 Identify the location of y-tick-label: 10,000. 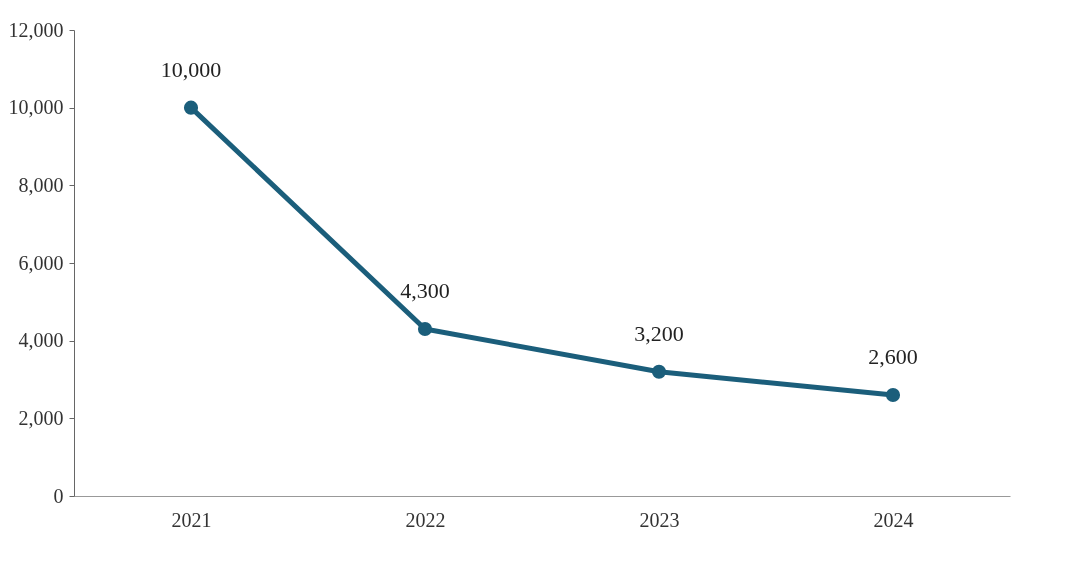
(36, 107).